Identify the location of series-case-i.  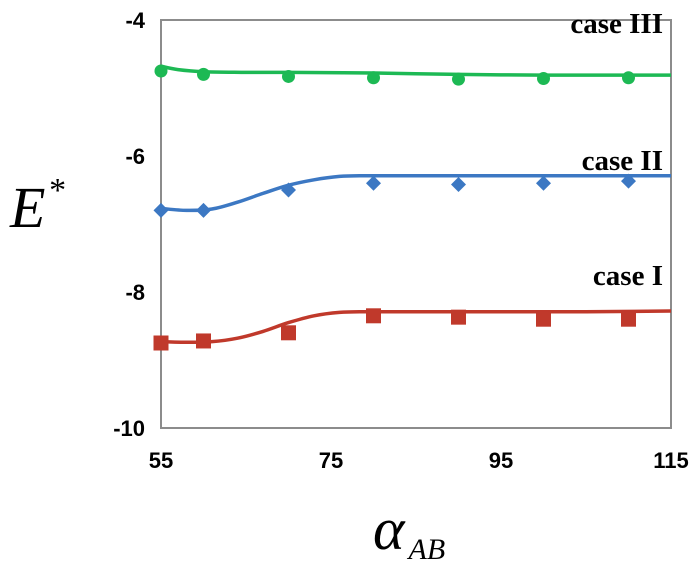
(412, 329).